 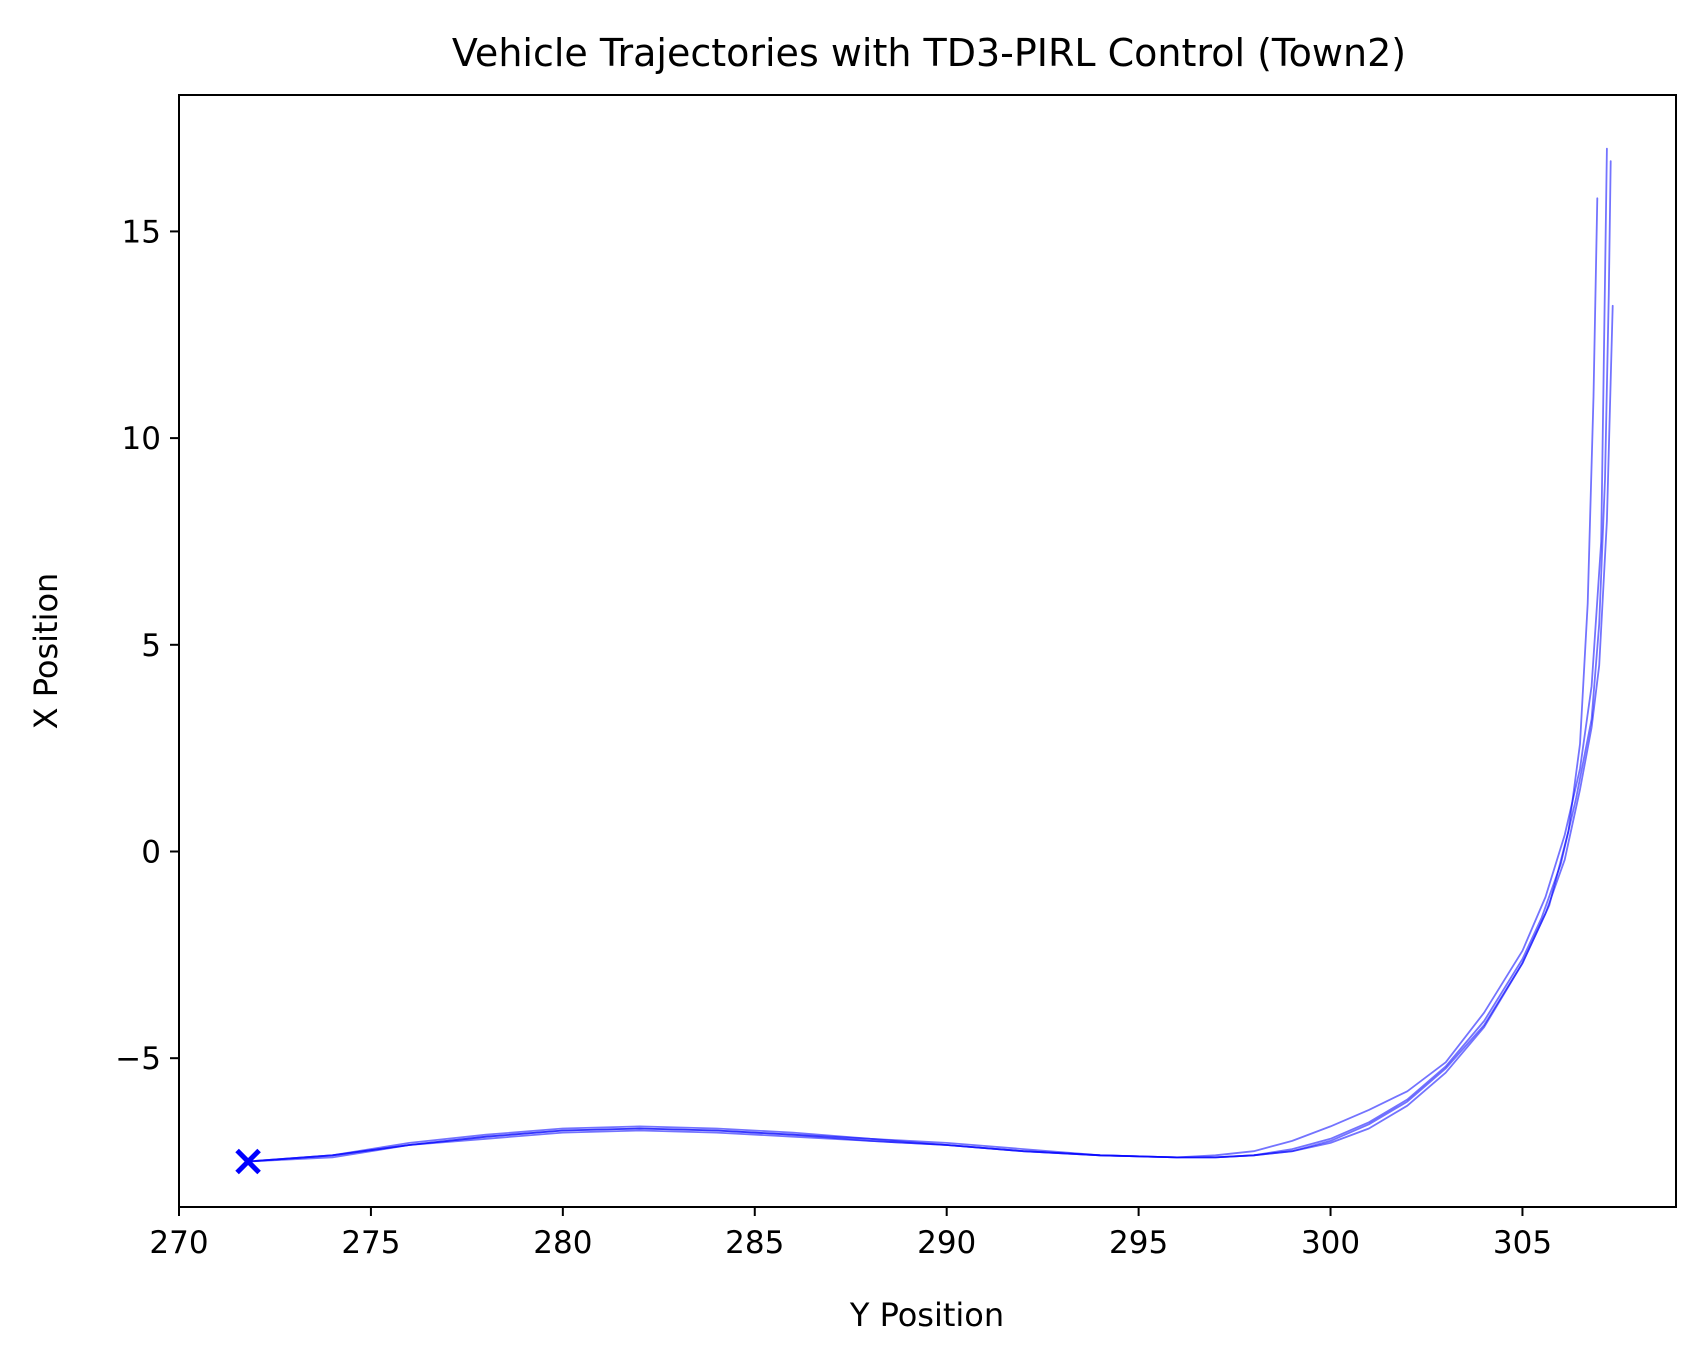 I want to click on x-axis-ticks: 270 275 280 285 290 295 300 305, so click(x=850, y=1234).